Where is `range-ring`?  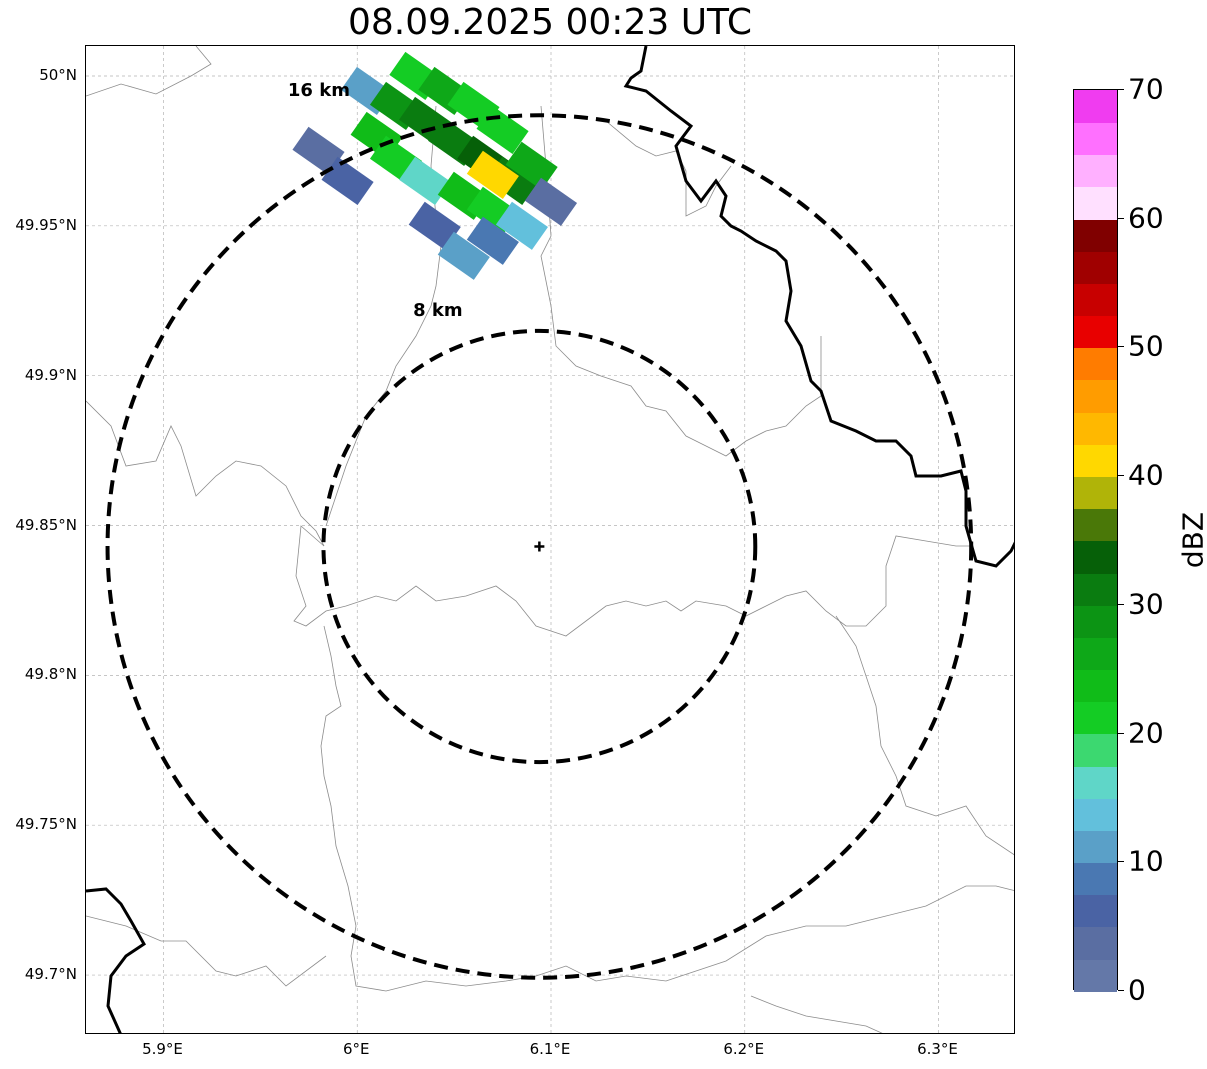
range-ring is located at coordinates (539, 546).